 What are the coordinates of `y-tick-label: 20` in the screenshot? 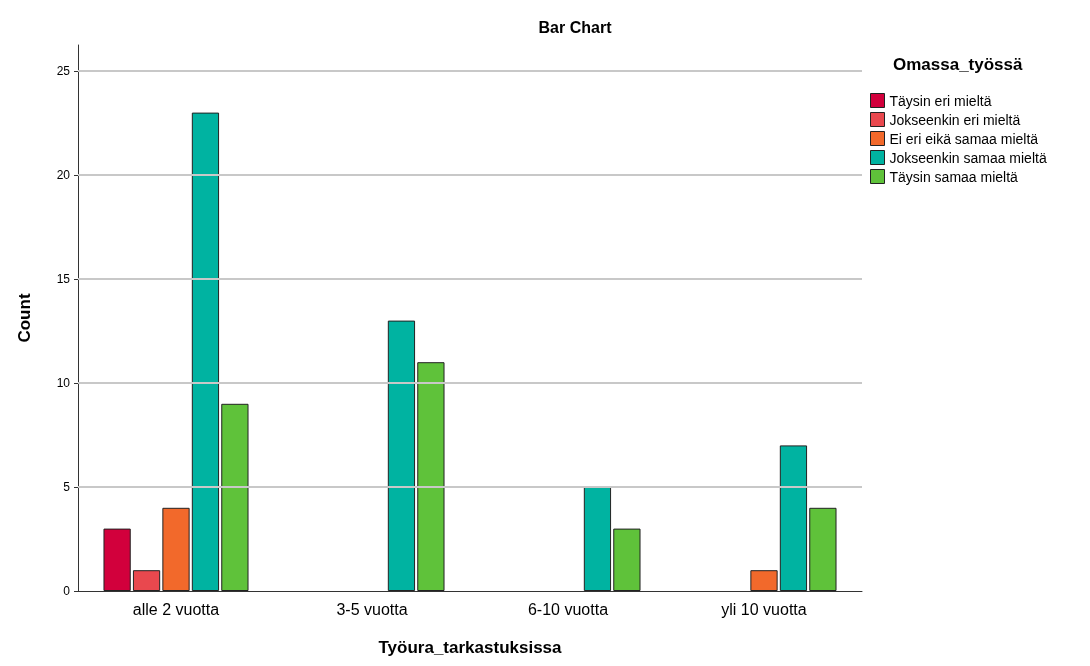 It's located at (63, 175).